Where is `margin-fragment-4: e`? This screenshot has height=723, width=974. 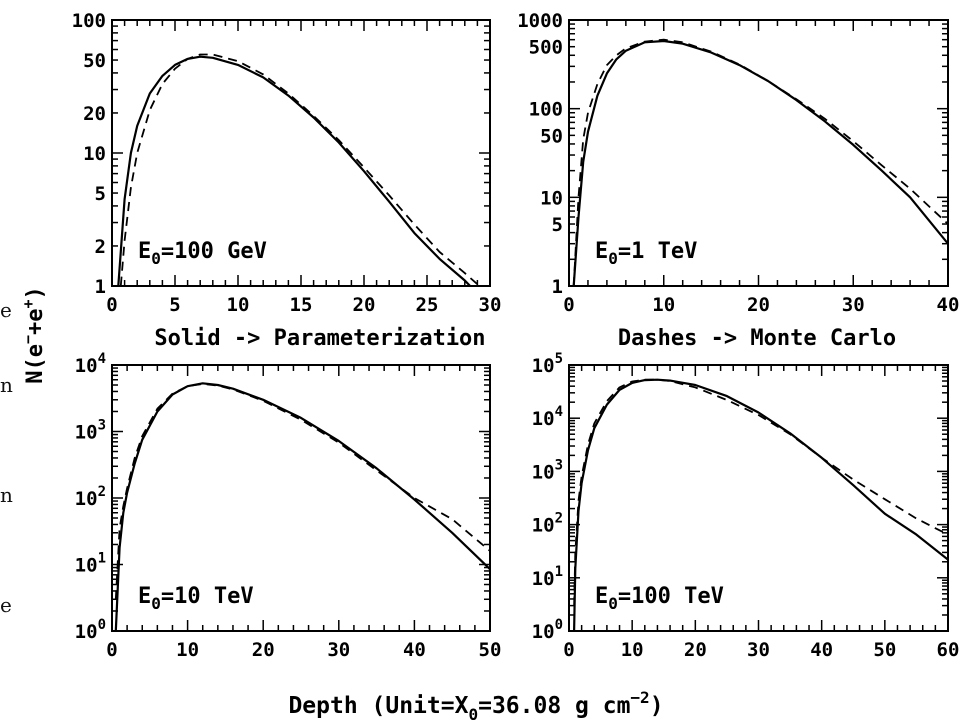 margin-fragment-4: e is located at coordinates (6, 605).